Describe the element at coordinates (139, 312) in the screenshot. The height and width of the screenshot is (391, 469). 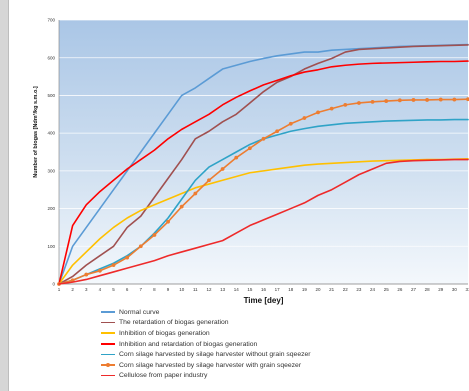
I see `legend-label-1: Normal curve` at that location.